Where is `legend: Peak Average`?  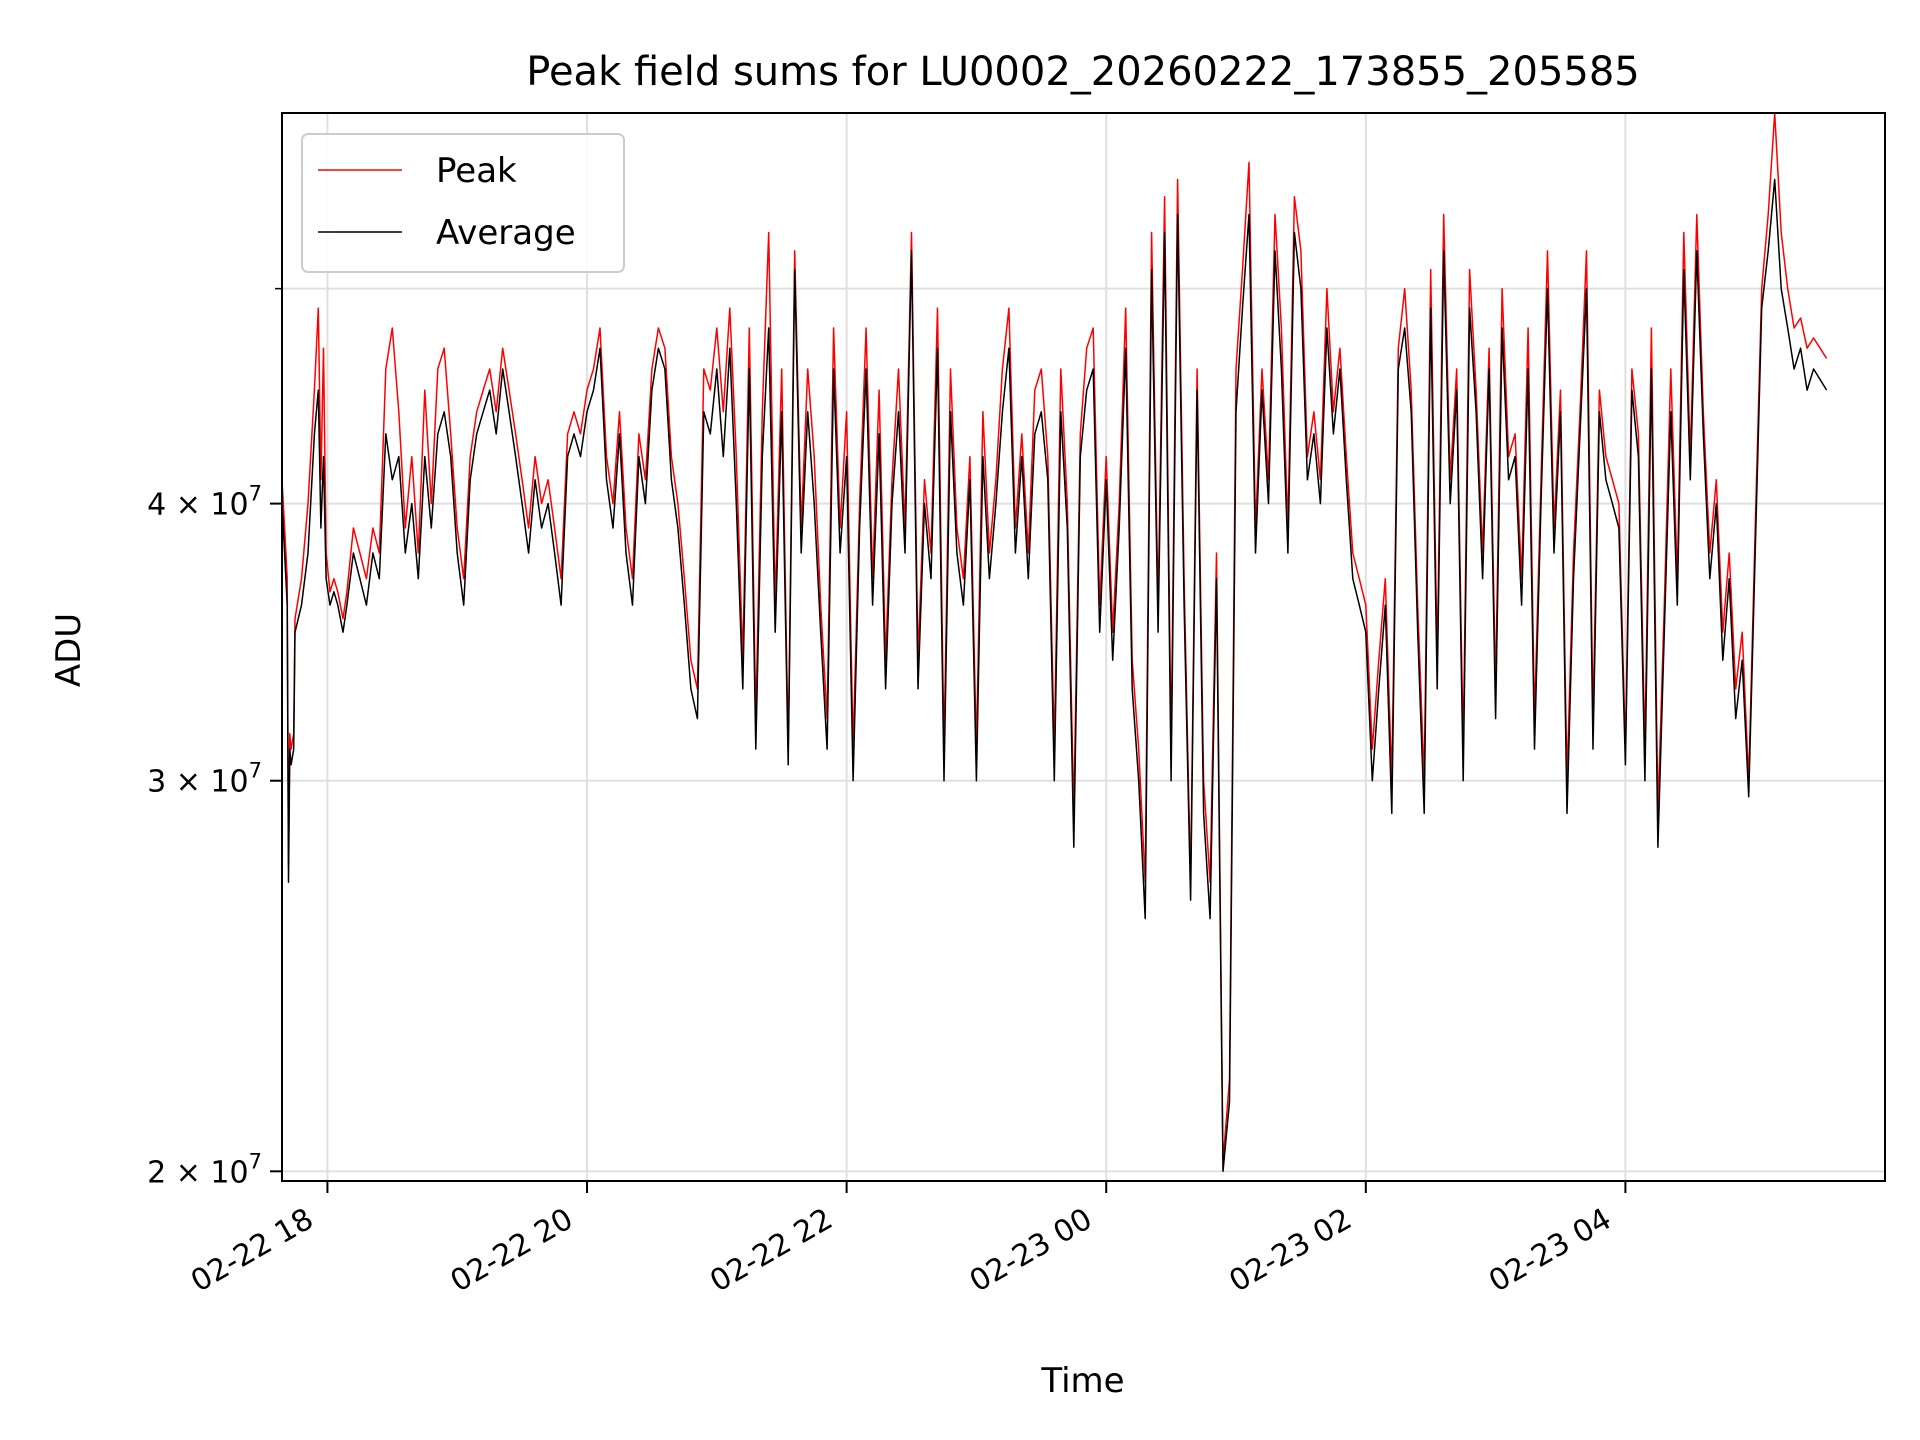
legend: Peak Average is located at coordinates (463, 203).